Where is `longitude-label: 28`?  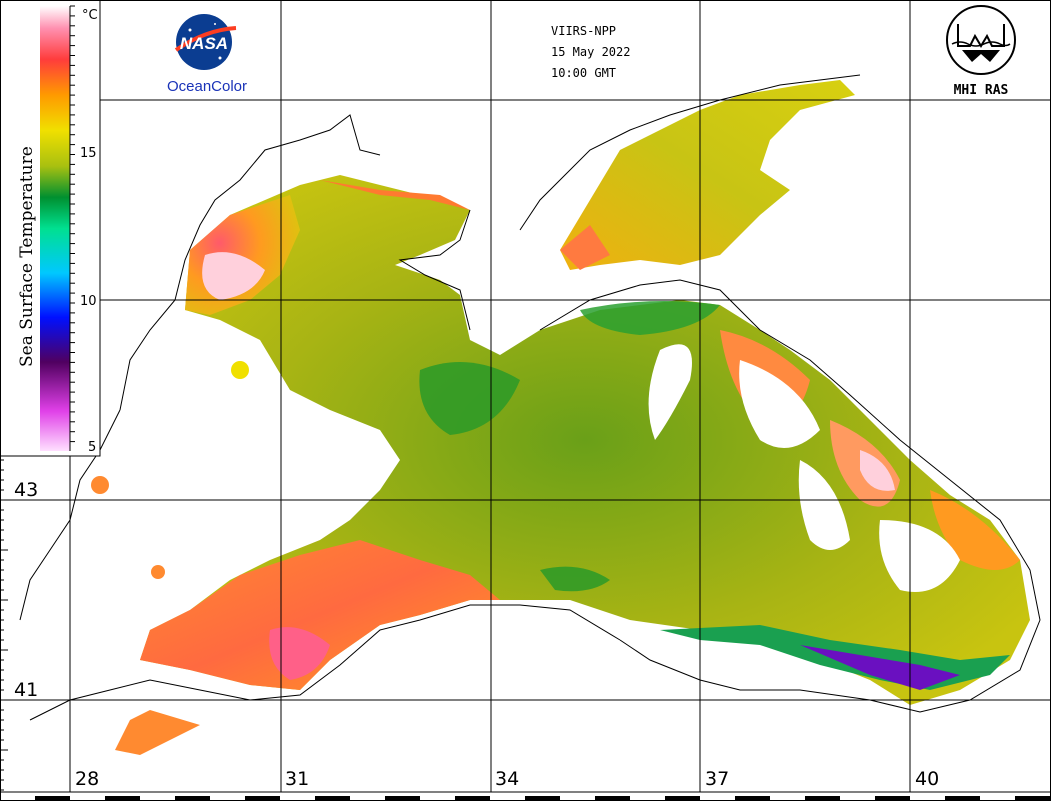
longitude-label: 28 is located at coordinates (87, 779).